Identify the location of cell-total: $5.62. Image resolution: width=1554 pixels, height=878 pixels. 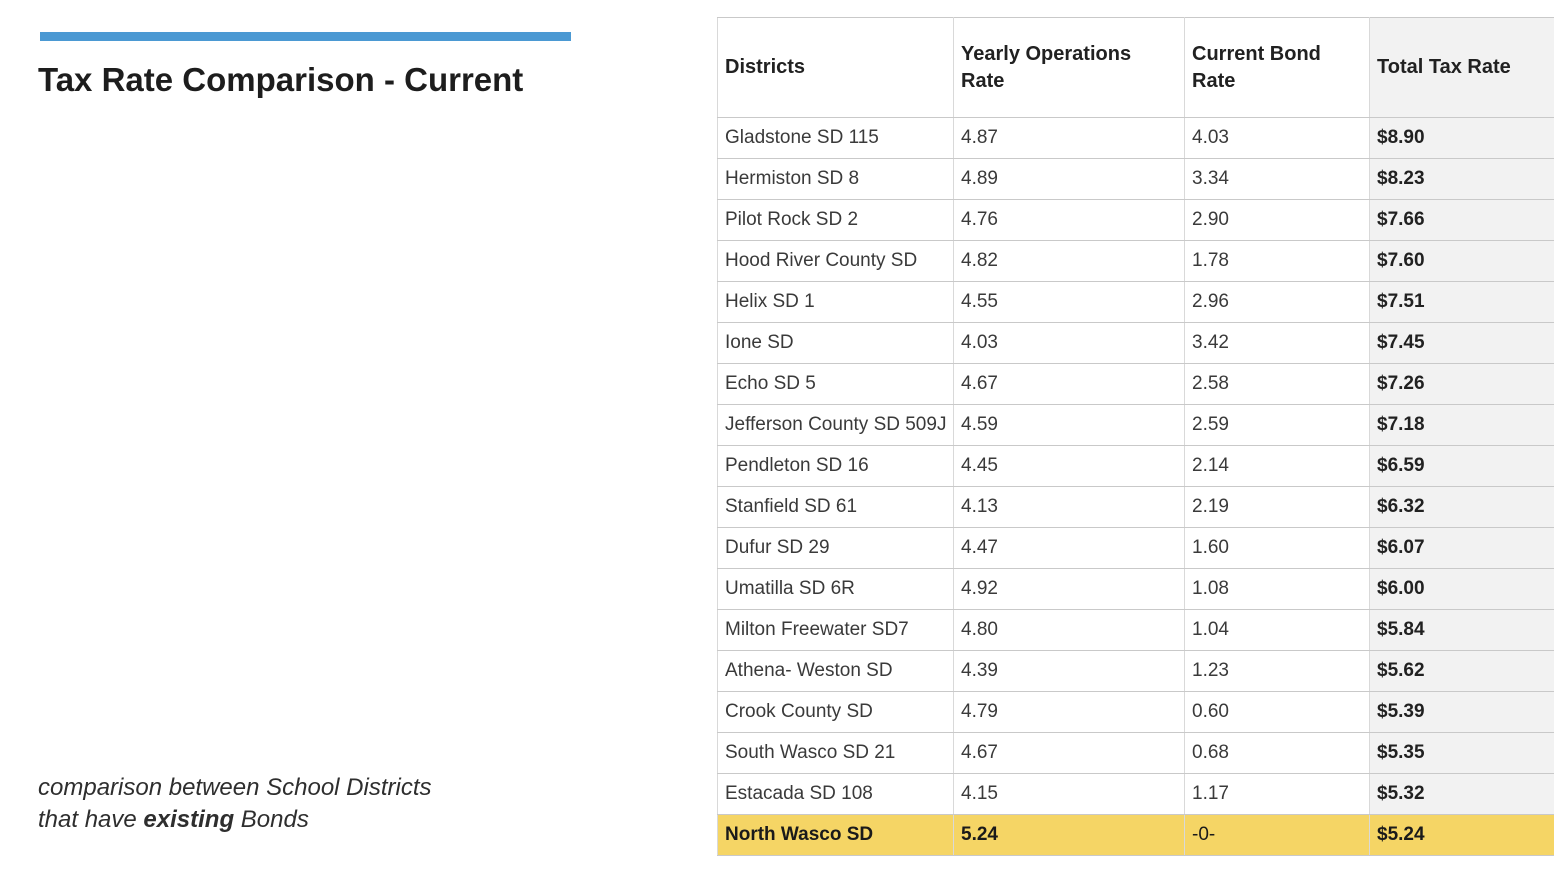
(1461, 671).